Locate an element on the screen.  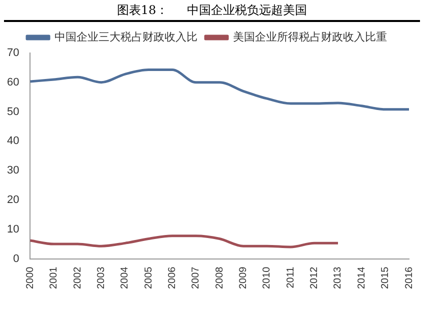
chart-title: 图表18： 中国企业税负远超美国 is located at coordinates (212, 10).